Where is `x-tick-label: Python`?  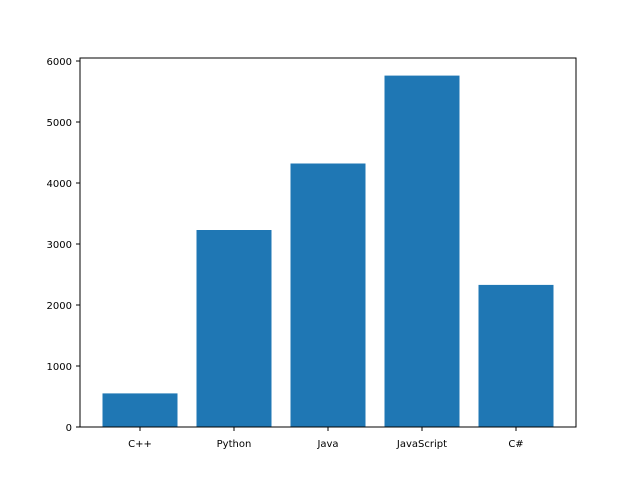 x-tick-label: Python is located at coordinates (234, 444).